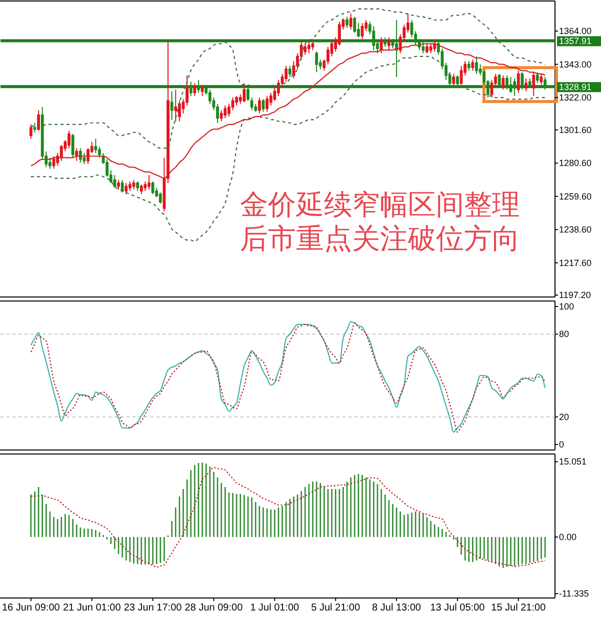  Describe the element at coordinates (153, 608) in the screenshot. I see `x-tick-label: 23 Jun 17:00` at that location.